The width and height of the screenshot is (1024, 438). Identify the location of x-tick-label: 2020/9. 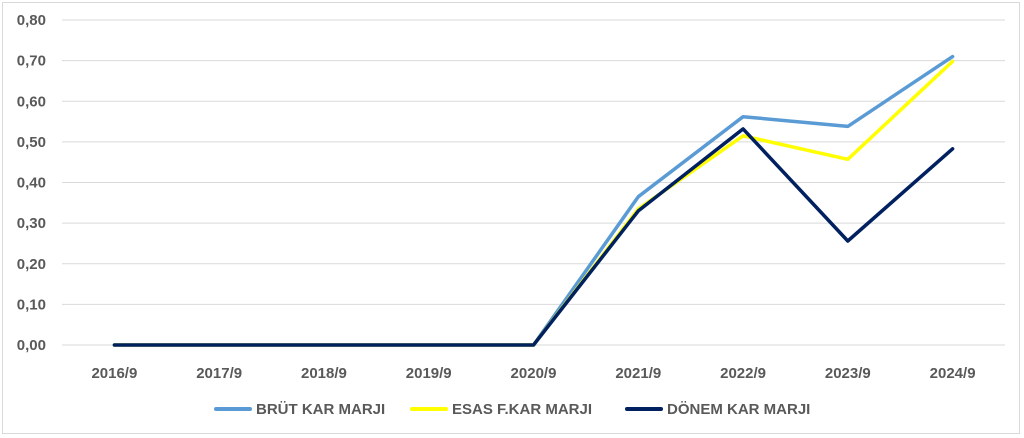
(534, 373).